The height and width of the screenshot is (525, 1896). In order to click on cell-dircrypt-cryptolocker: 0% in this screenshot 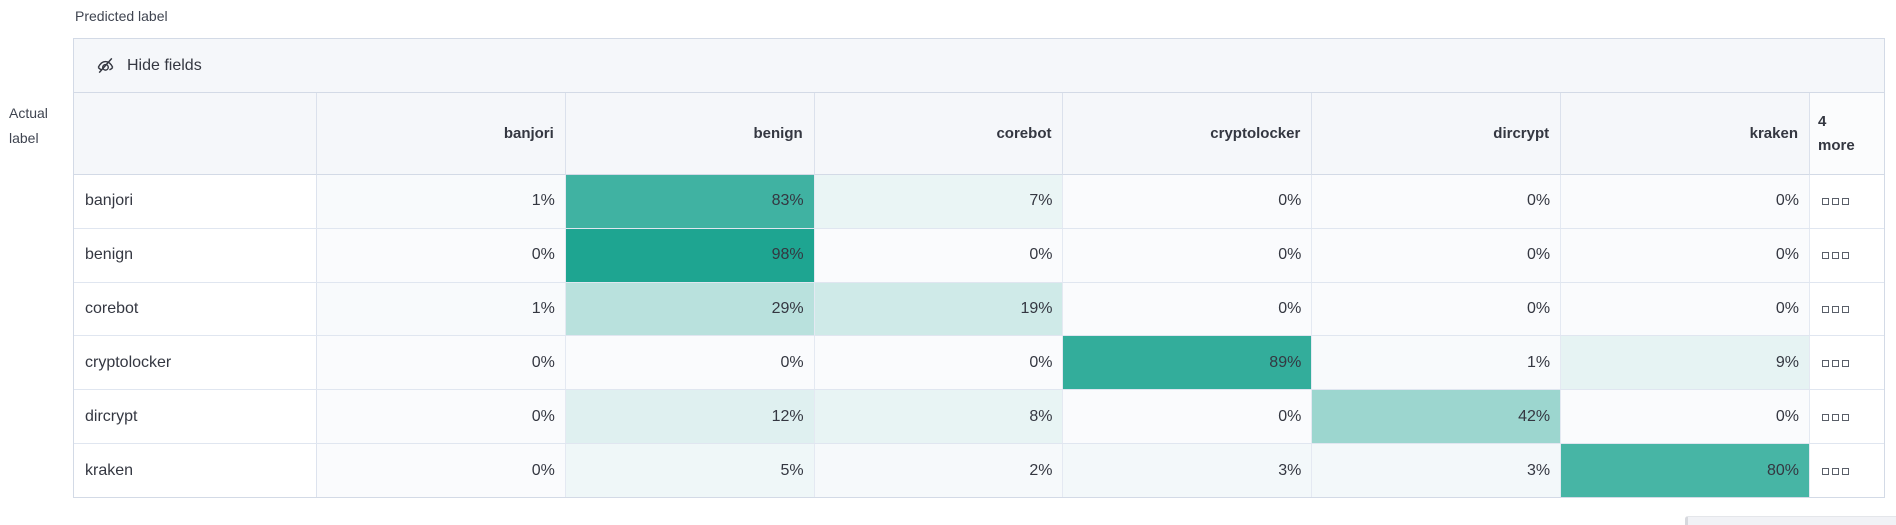, I will do `click(1188, 417)`.